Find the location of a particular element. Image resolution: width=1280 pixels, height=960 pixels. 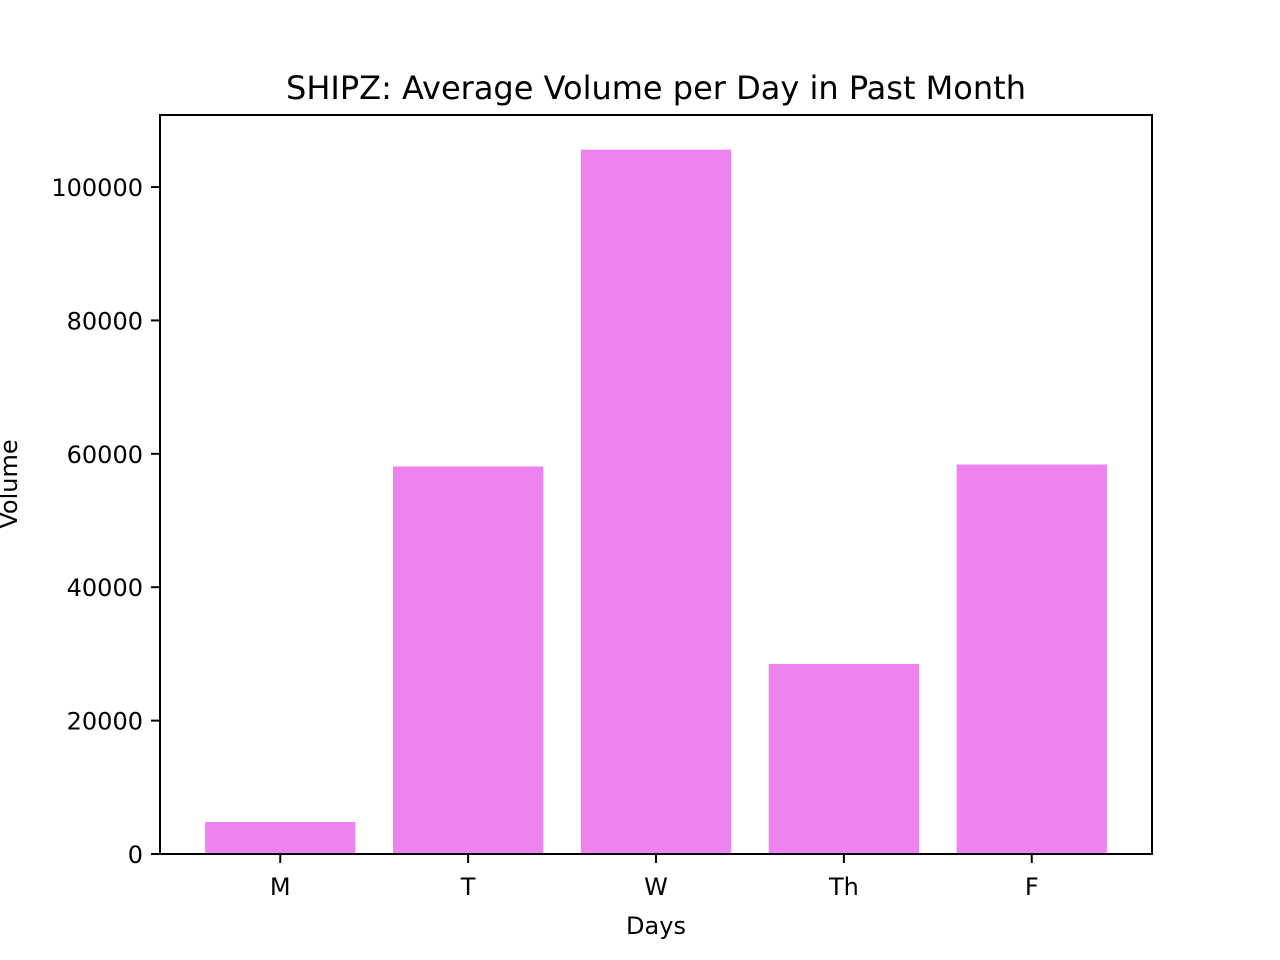

y-axis-title: Volume is located at coordinates (11, 483).